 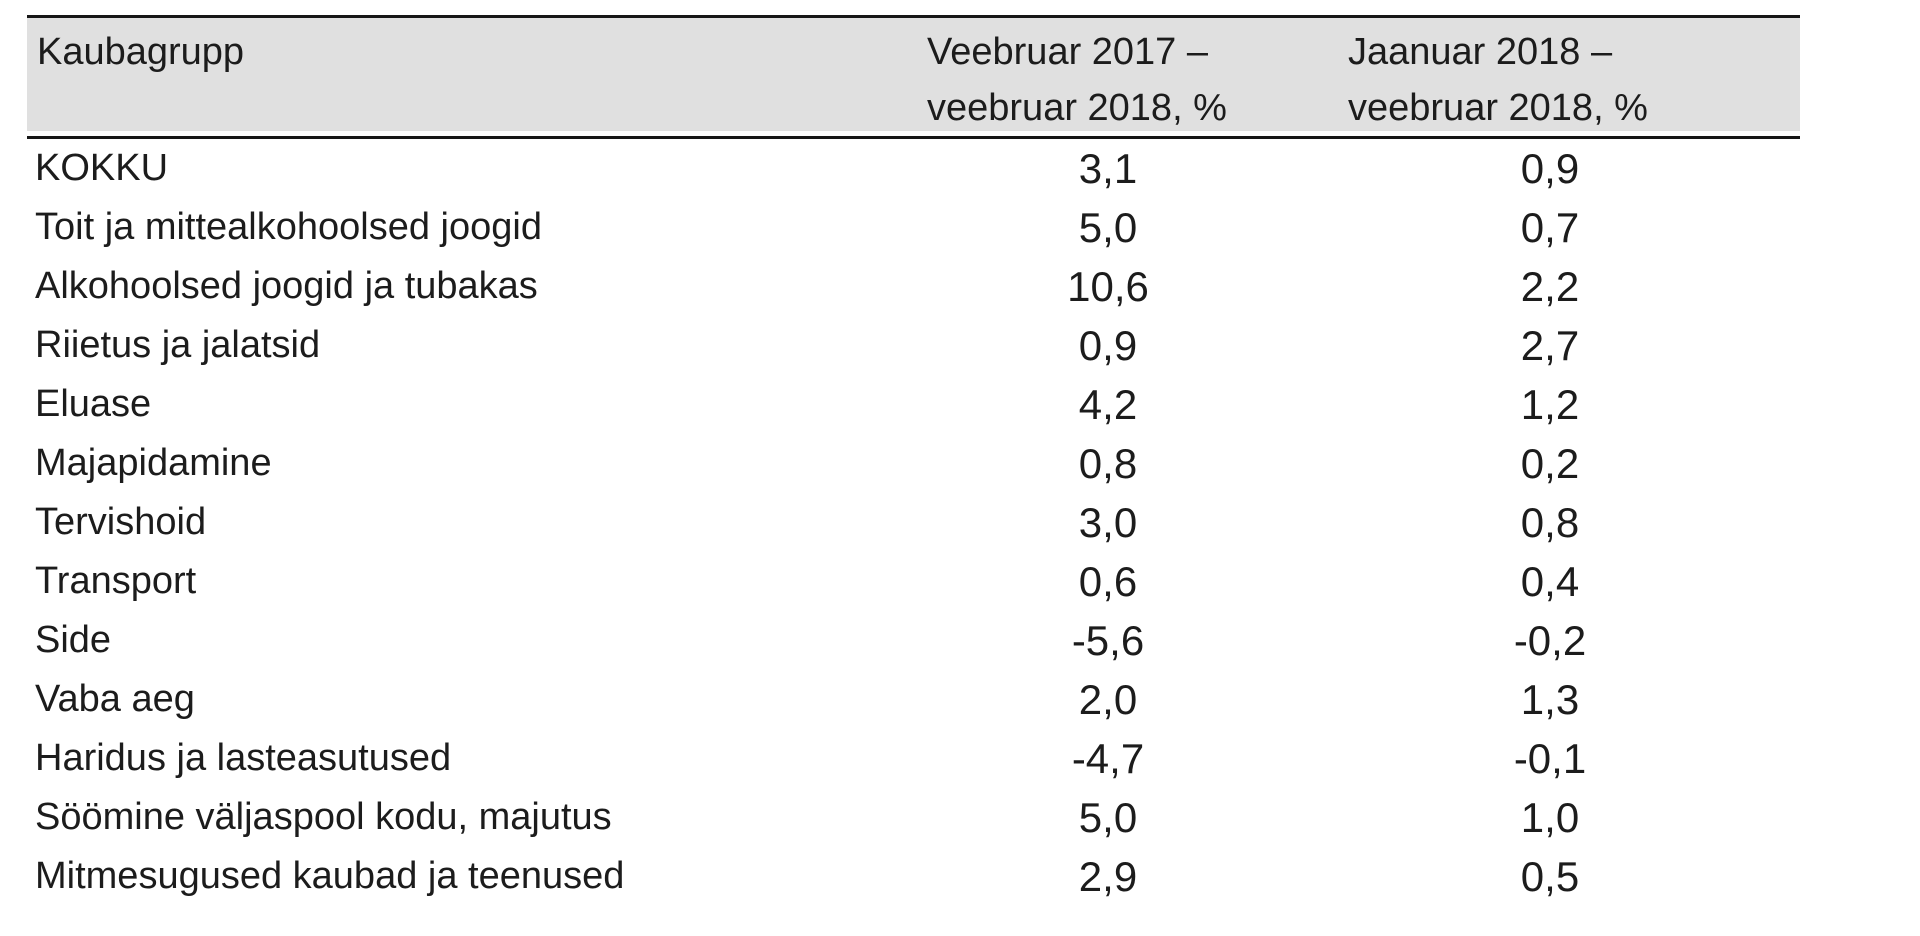 What do you see at coordinates (115, 699) in the screenshot?
I see `row-label: Vaba aeg` at bounding box center [115, 699].